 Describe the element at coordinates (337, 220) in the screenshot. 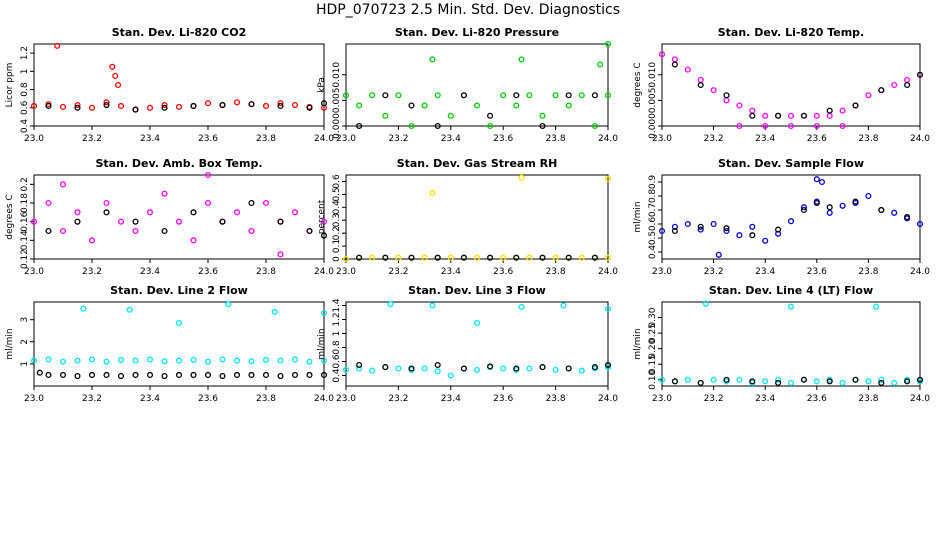

I see `y-tick-label: 0.3` at that location.